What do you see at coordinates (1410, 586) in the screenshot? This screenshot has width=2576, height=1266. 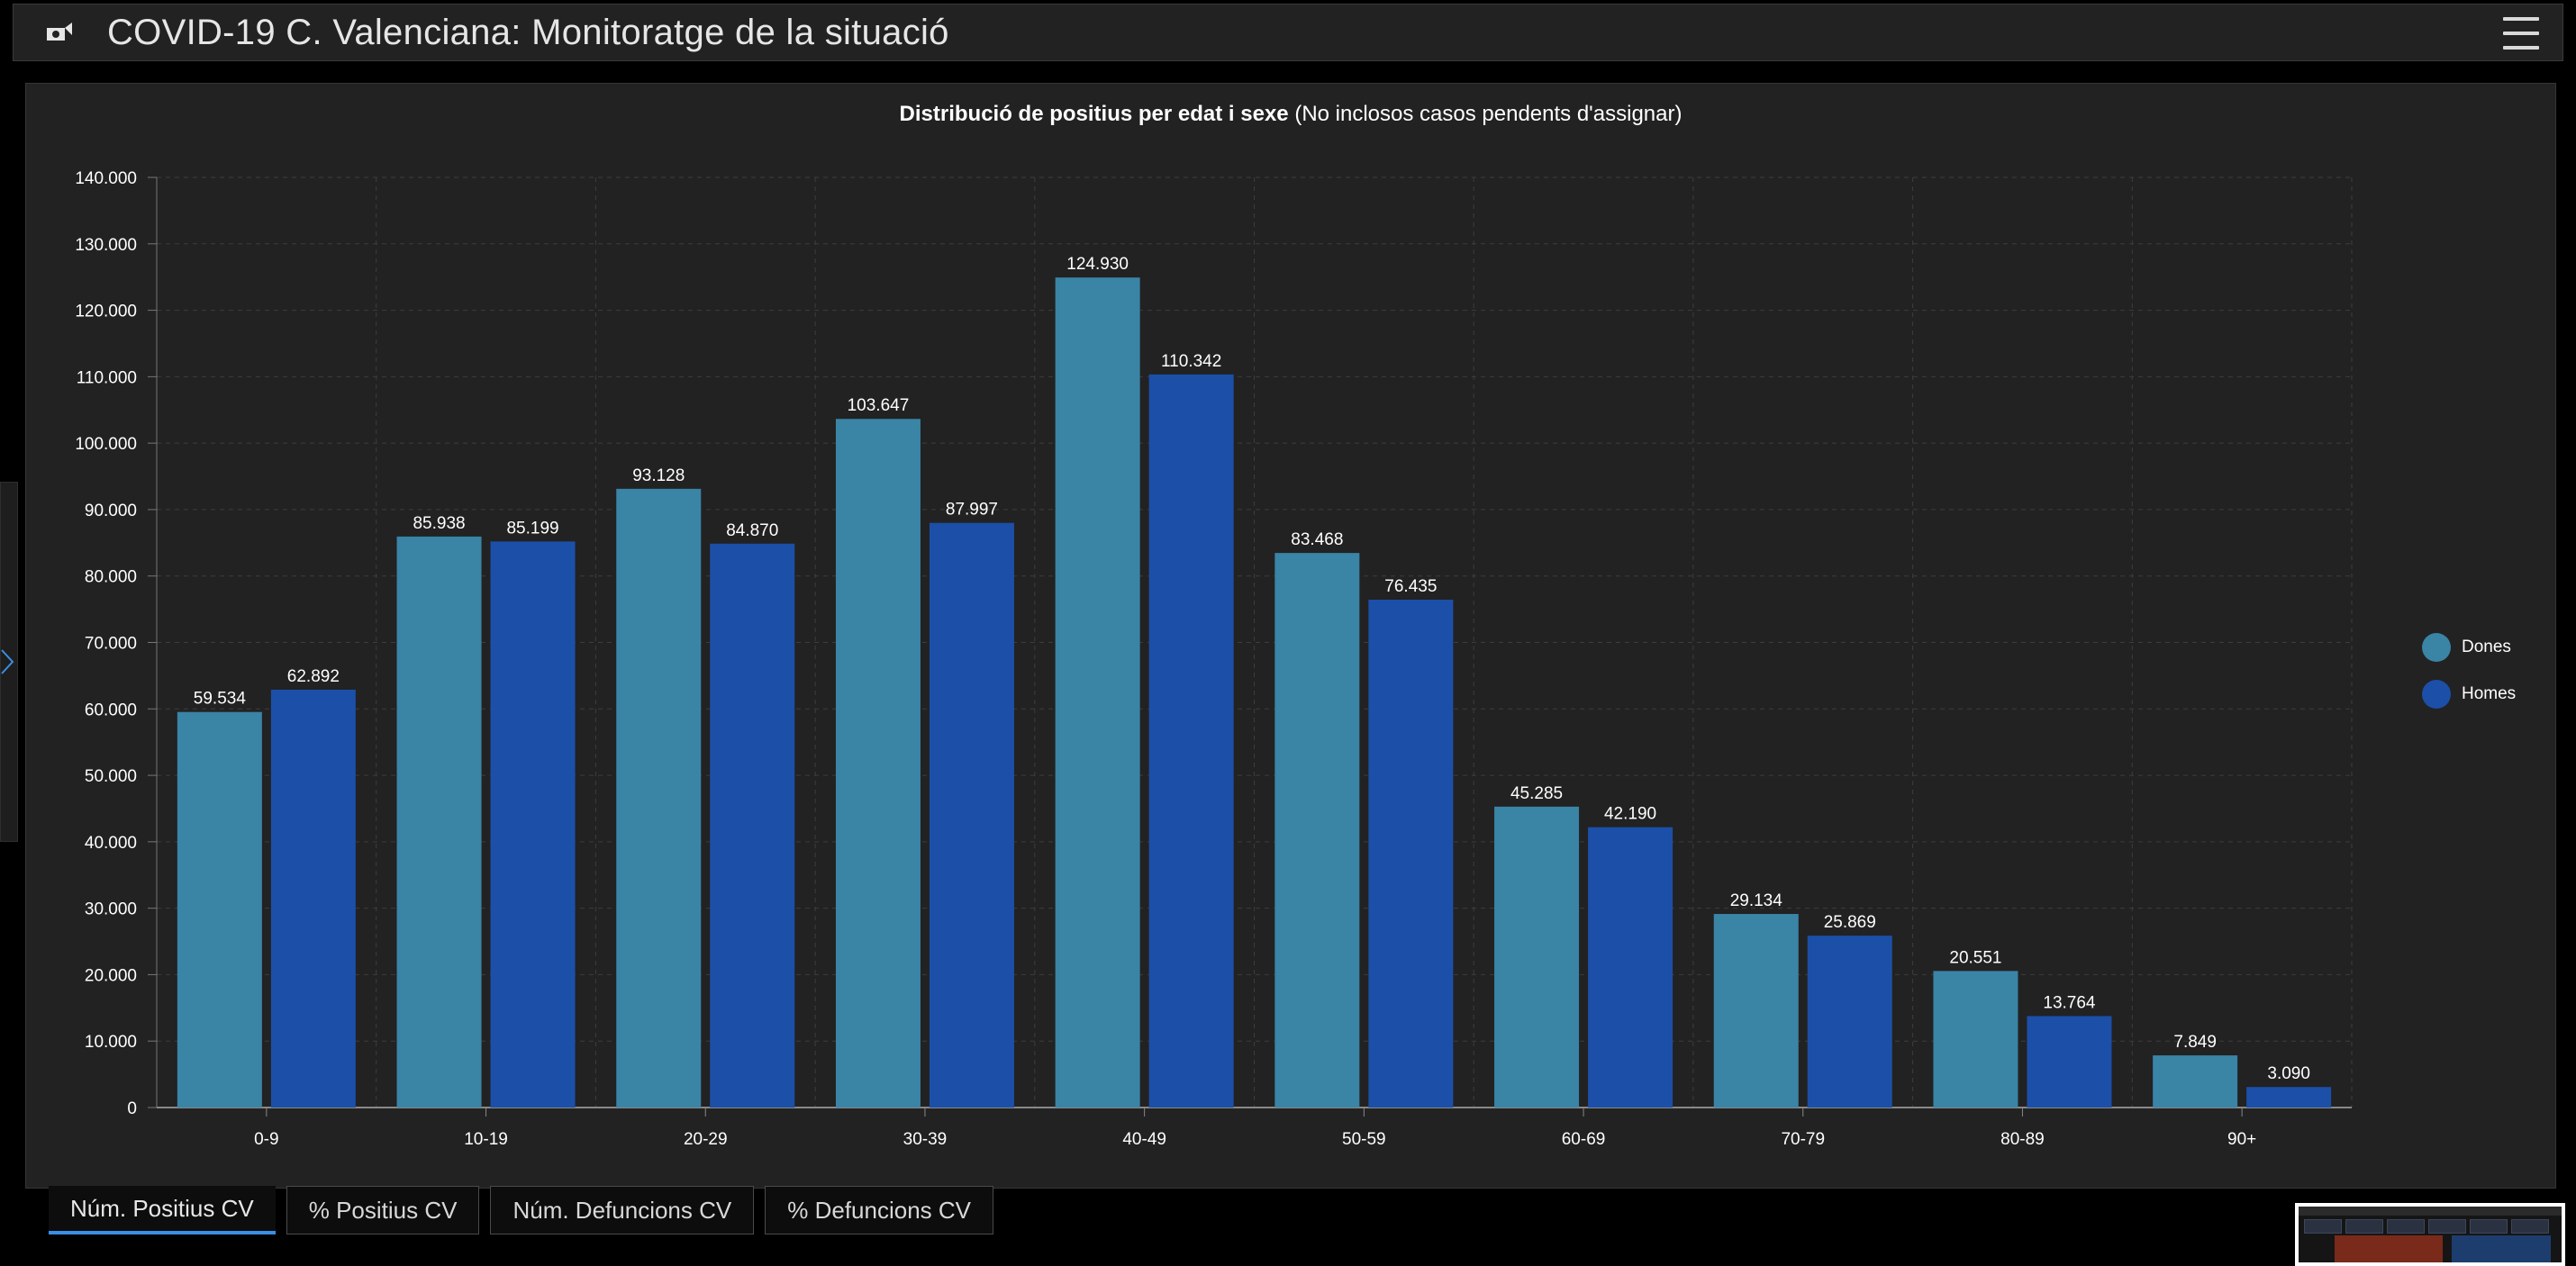 I see `bar-data-label: 76.435` at bounding box center [1410, 586].